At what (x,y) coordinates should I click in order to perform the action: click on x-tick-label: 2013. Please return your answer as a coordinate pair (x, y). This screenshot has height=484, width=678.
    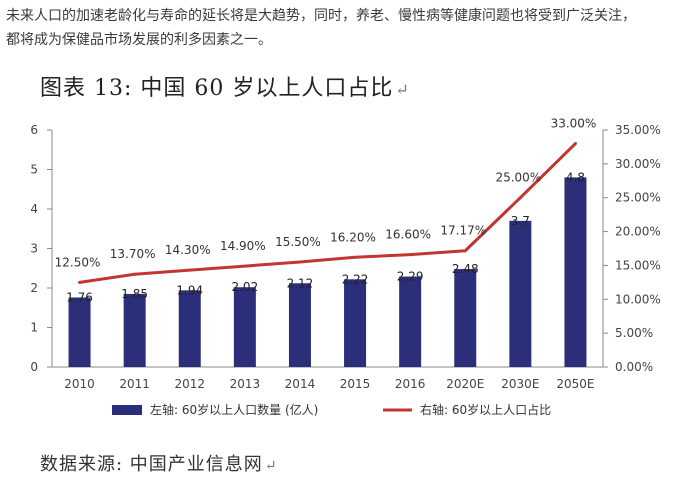
    Looking at the image, I should click on (245, 384).